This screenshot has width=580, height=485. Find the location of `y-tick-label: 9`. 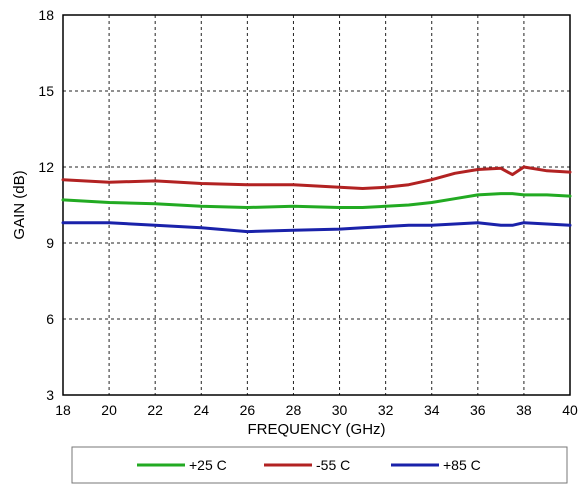

y-tick-label: 9 is located at coordinates (50, 243).